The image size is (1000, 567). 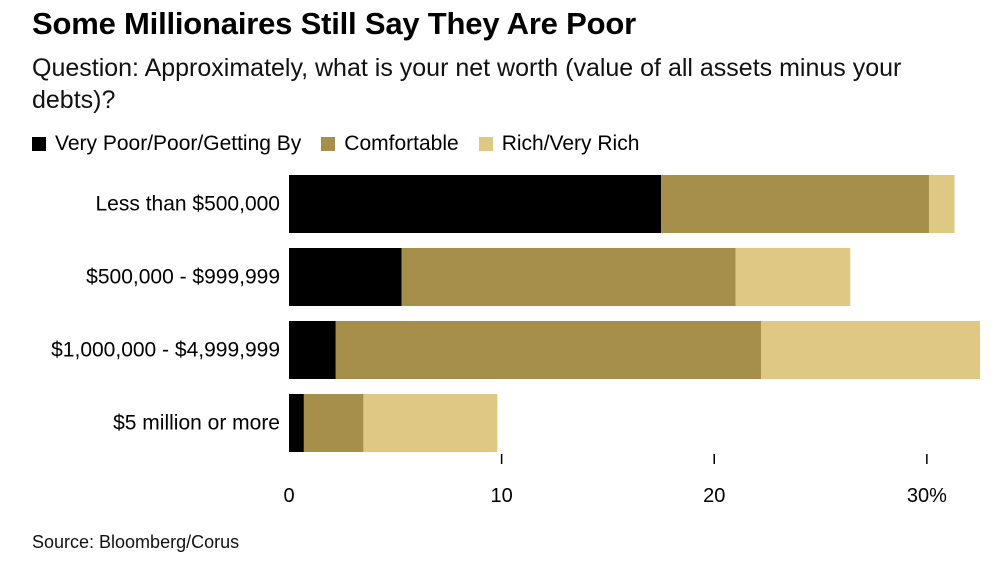 I want to click on legend-item-rich: Rich/Very Rich, so click(x=559, y=144).